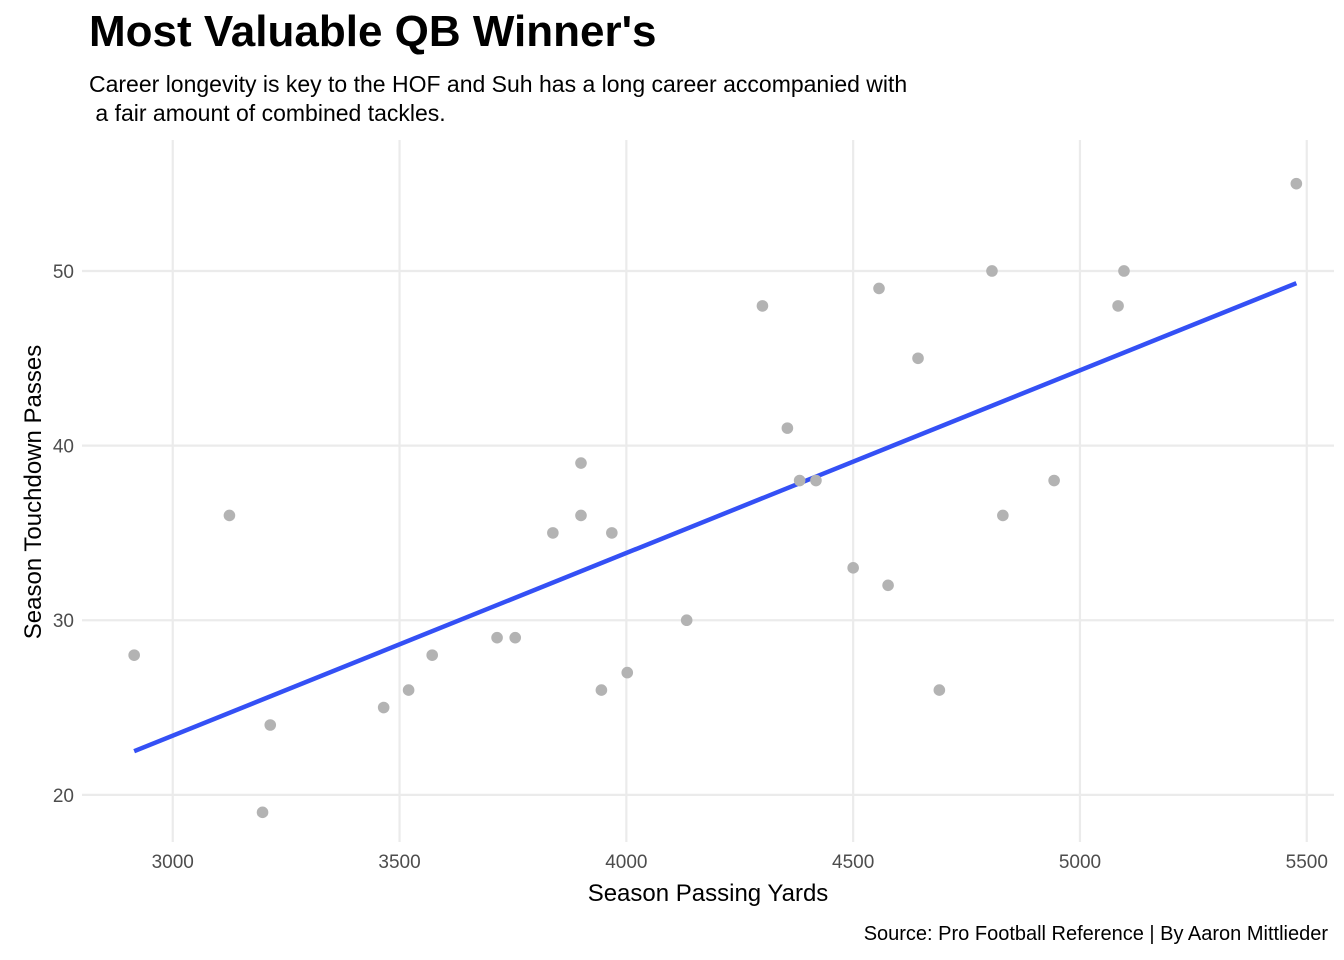  What do you see at coordinates (1307, 862) in the screenshot?
I see `x-tick-label: 5500` at bounding box center [1307, 862].